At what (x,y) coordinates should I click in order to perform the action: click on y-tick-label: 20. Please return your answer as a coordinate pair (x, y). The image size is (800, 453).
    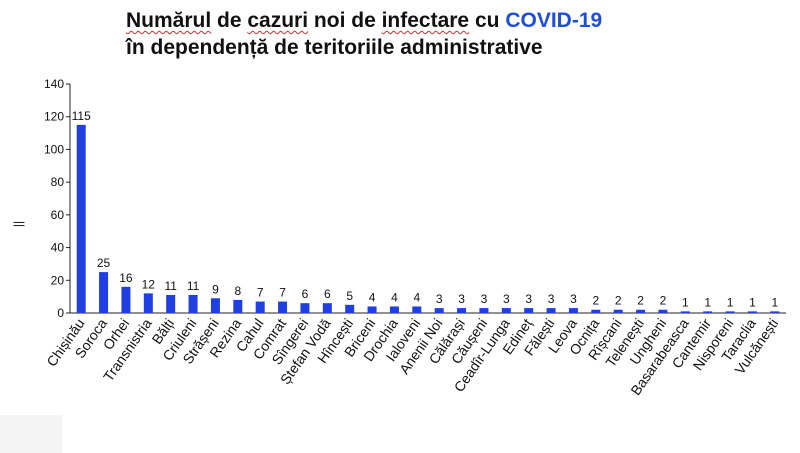
    Looking at the image, I should click on (58, 280).